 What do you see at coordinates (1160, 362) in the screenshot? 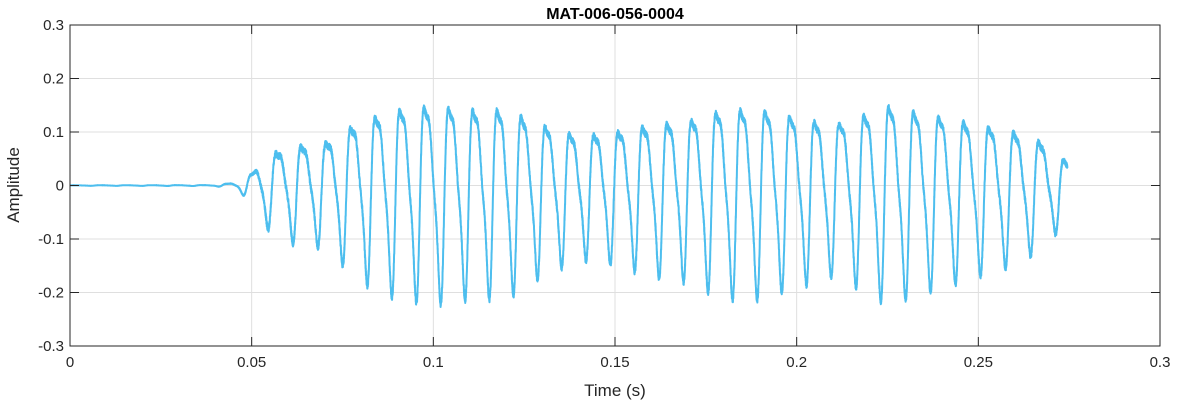
I see `x-tick-label: 0.3` at bounding box center [1160, 362].